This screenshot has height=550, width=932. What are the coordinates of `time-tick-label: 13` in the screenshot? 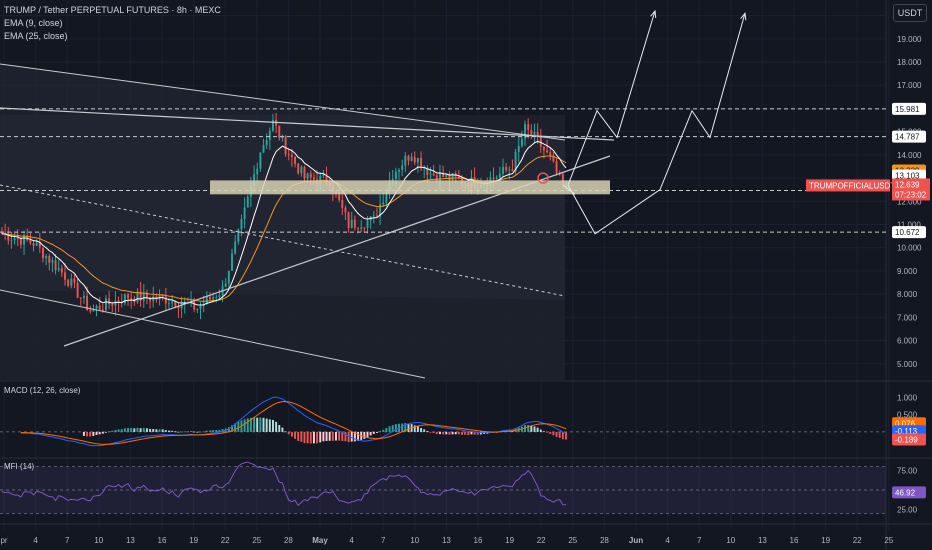 It's located at (130, 540).